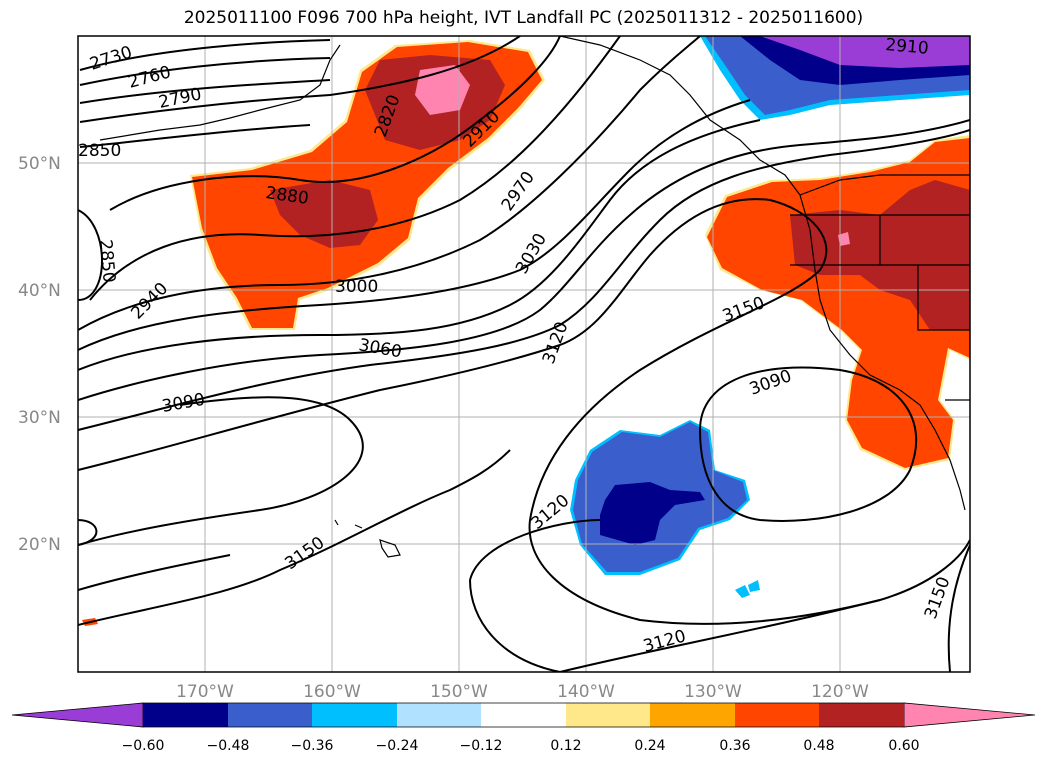 Image resolution: width=1047 pixels, height=765 pixels. Describe the element at coordinates (586, 692) in the screenshot. I see `lon-tick: 140°W` at that location.